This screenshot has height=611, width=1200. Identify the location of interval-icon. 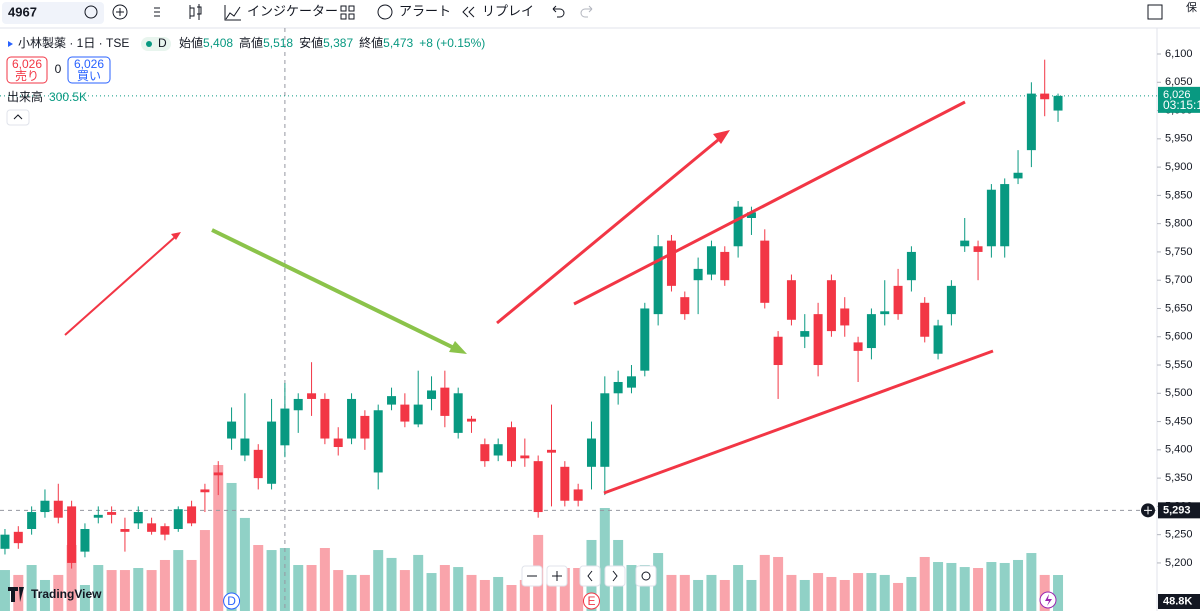
(157, 12).